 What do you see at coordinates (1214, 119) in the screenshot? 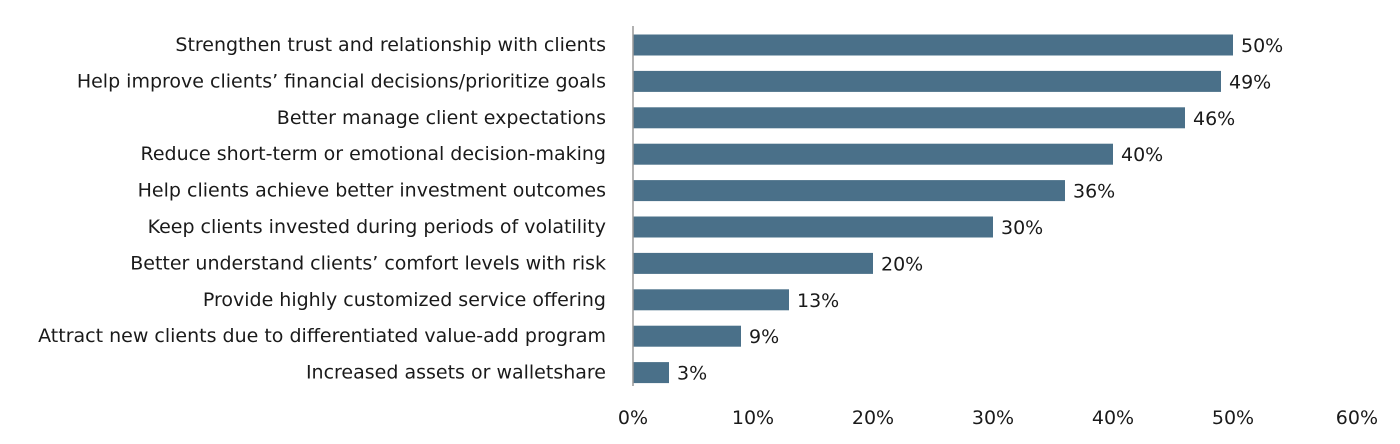
I see `value-label: 46%` at bounding box center [1214, 119].